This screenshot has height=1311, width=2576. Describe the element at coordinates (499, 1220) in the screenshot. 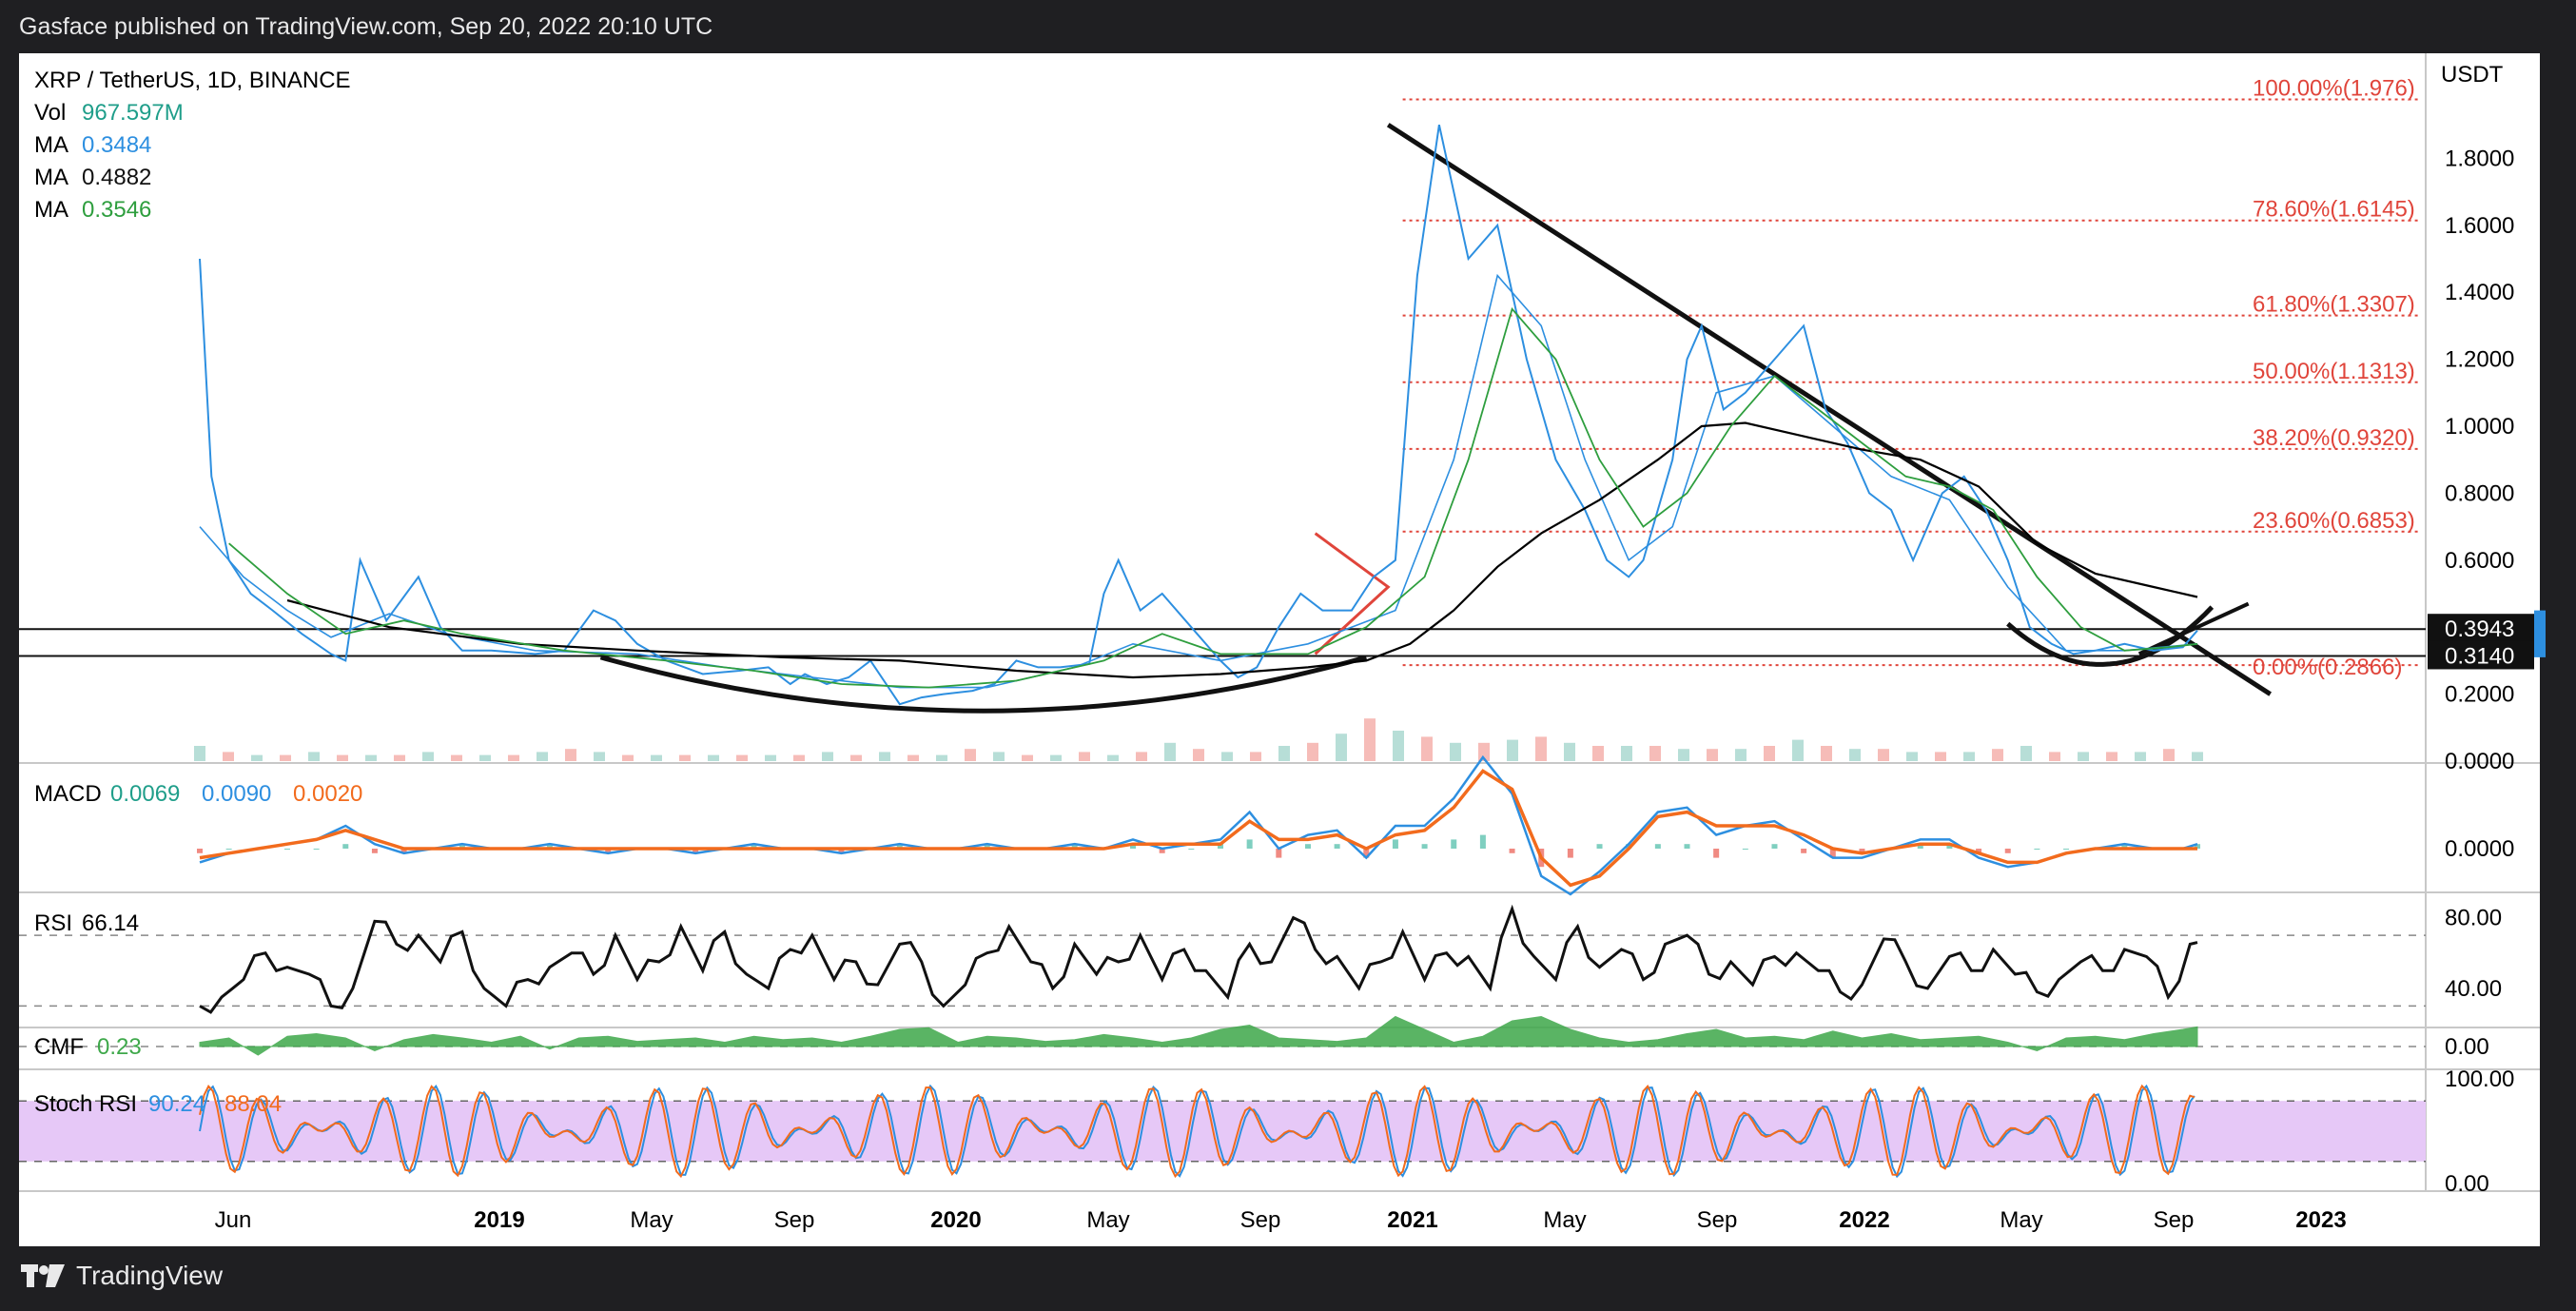

I see `x-tick-label: 2019` at that location.